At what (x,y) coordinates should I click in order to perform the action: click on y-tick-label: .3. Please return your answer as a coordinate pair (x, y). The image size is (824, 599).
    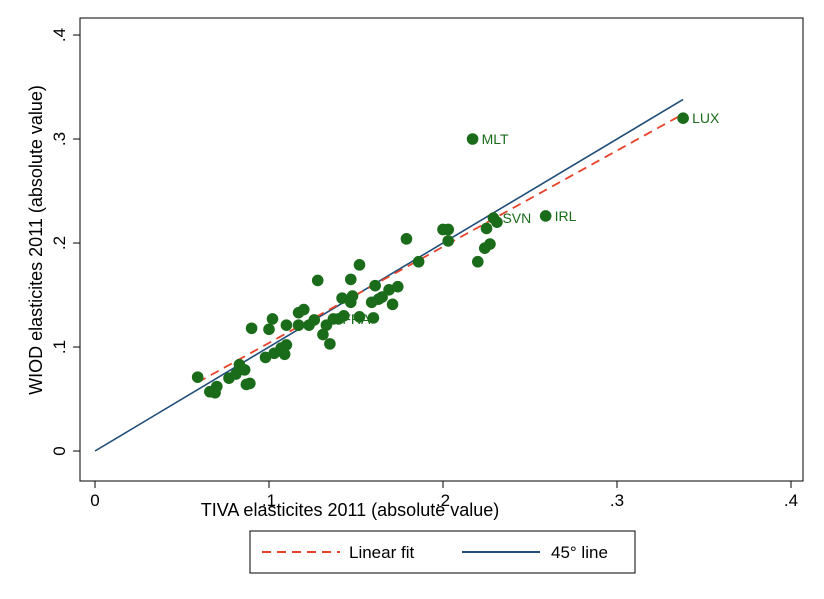
    Looking at the image, I should click on (59, 139).